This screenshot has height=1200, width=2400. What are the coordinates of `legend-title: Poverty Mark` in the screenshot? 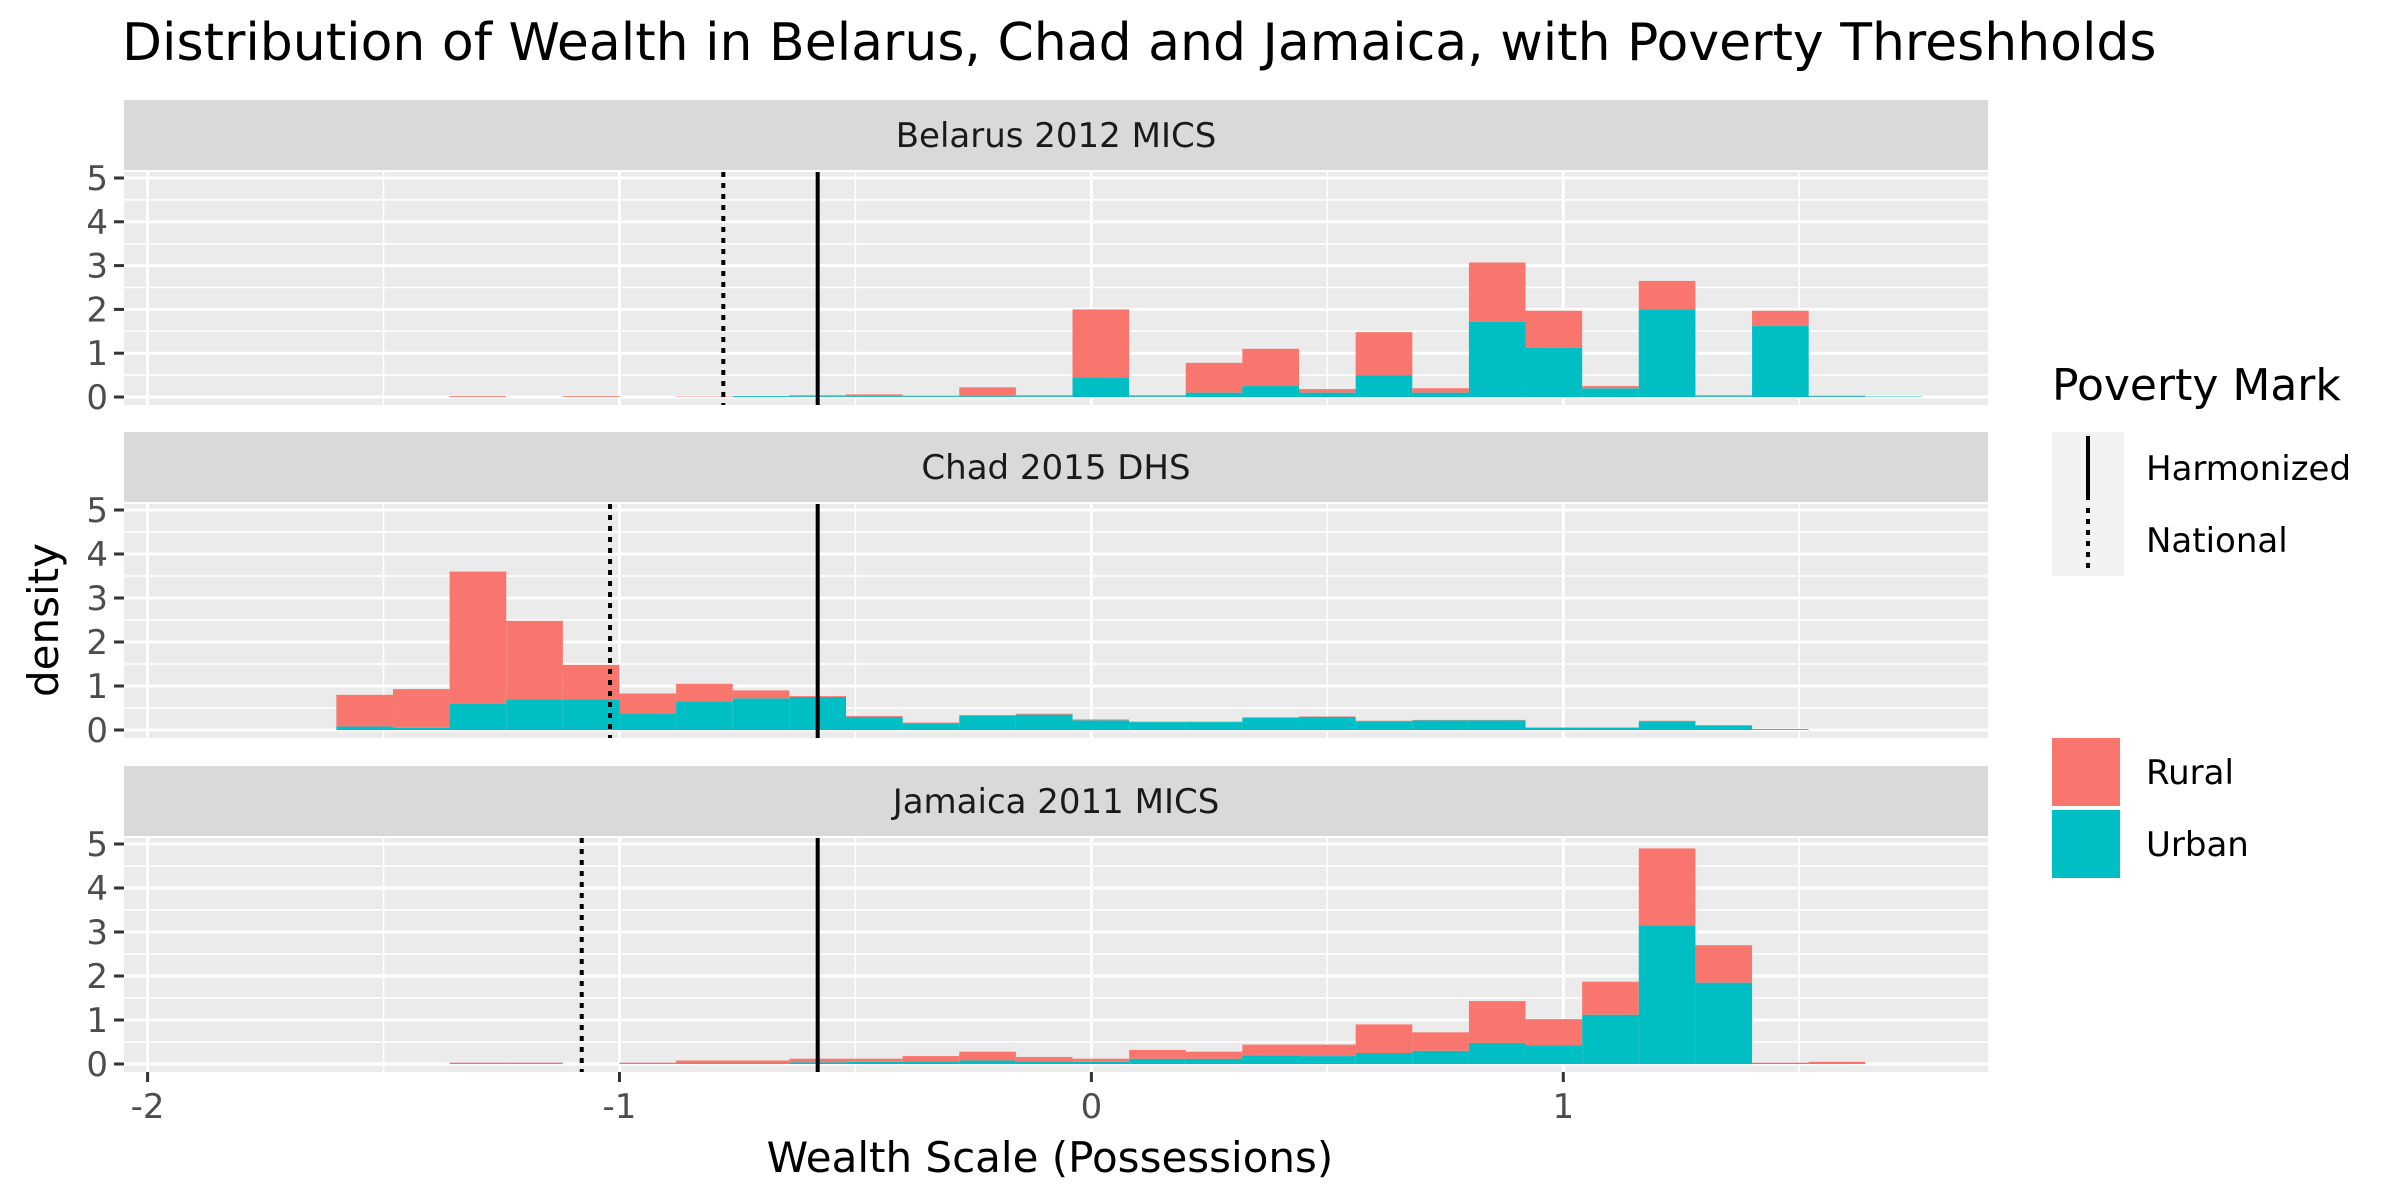 It's located at (2196, 385).